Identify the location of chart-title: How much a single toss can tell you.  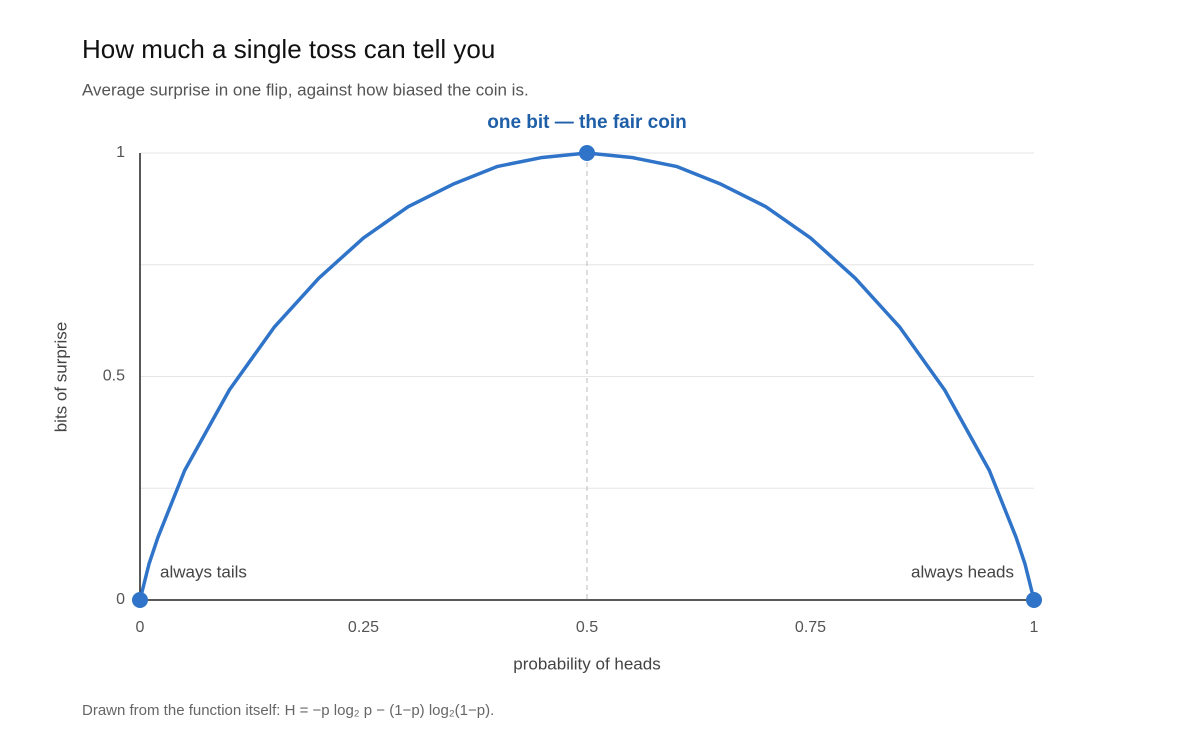
(288, 49).